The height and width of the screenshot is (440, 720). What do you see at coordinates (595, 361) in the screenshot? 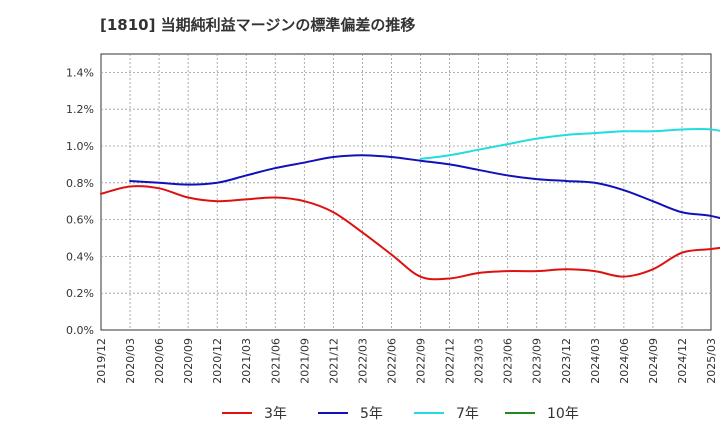
I see `x-tick-label: 2024/03` at bounding box center [595, 361].